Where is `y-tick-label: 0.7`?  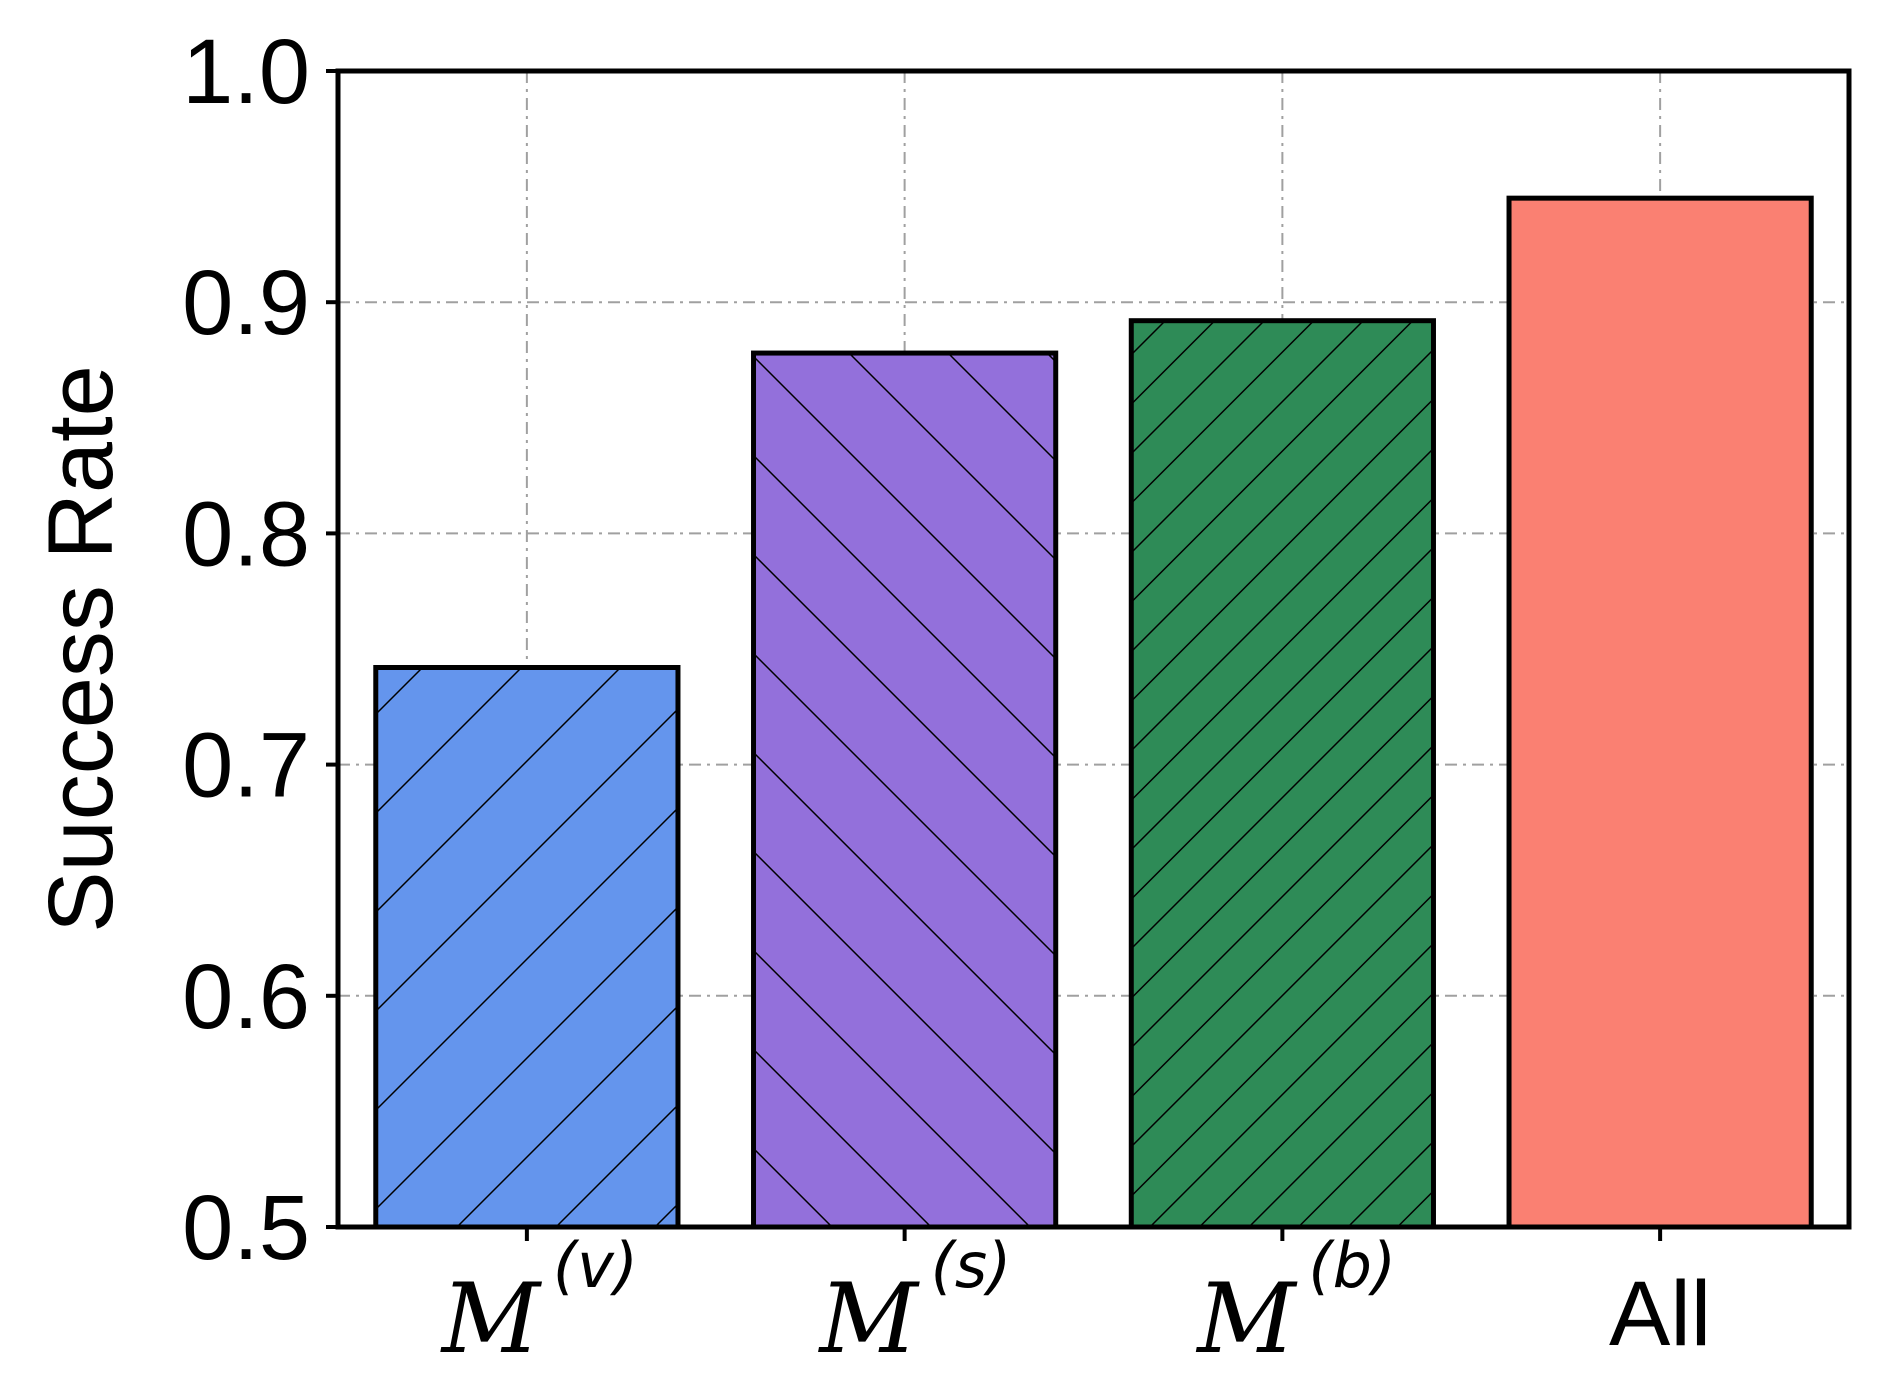 y-tick-label: 0.7 is located at coordinates (246, 766).